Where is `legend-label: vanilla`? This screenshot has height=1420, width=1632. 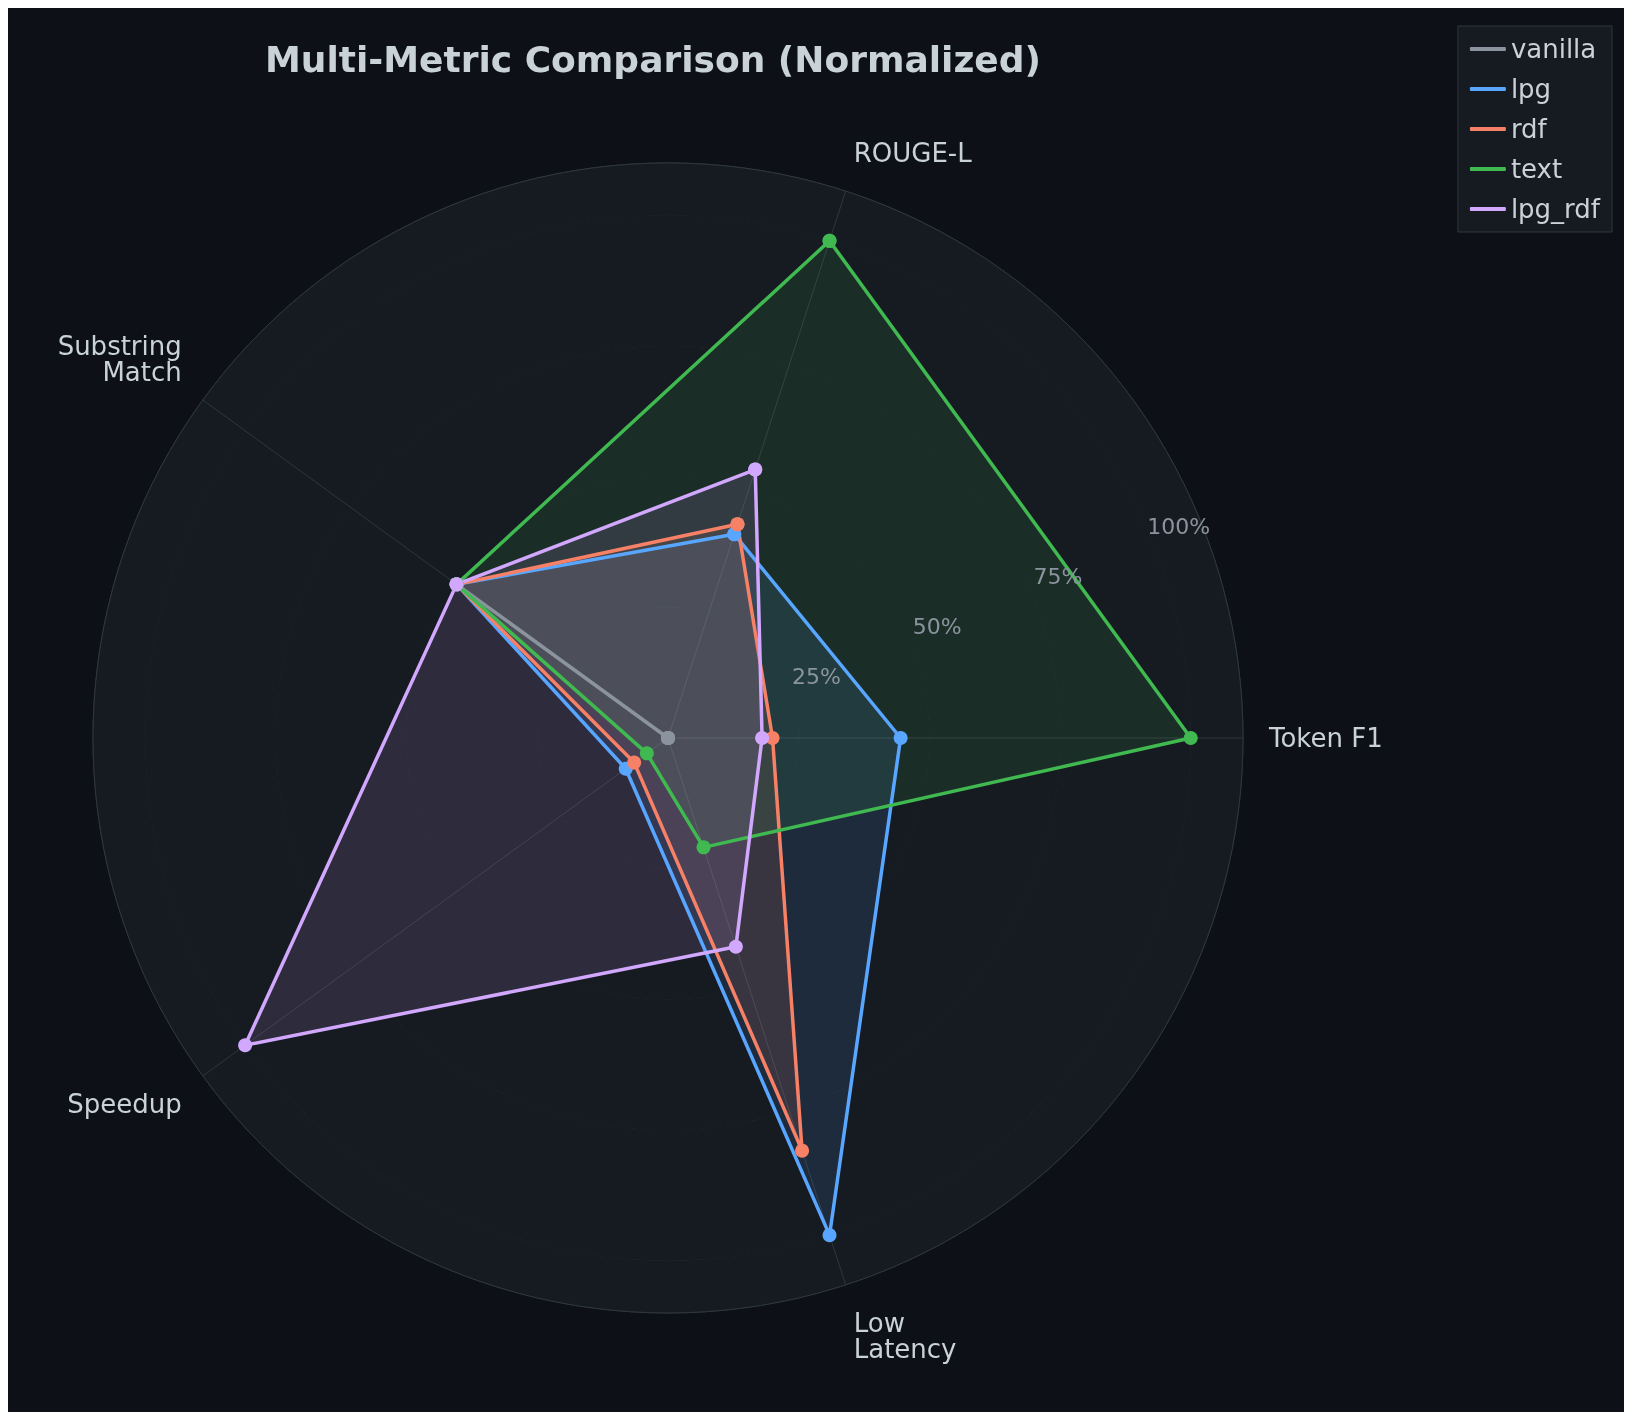 legend-label: vanilla is located at coordinates (1553, 49).